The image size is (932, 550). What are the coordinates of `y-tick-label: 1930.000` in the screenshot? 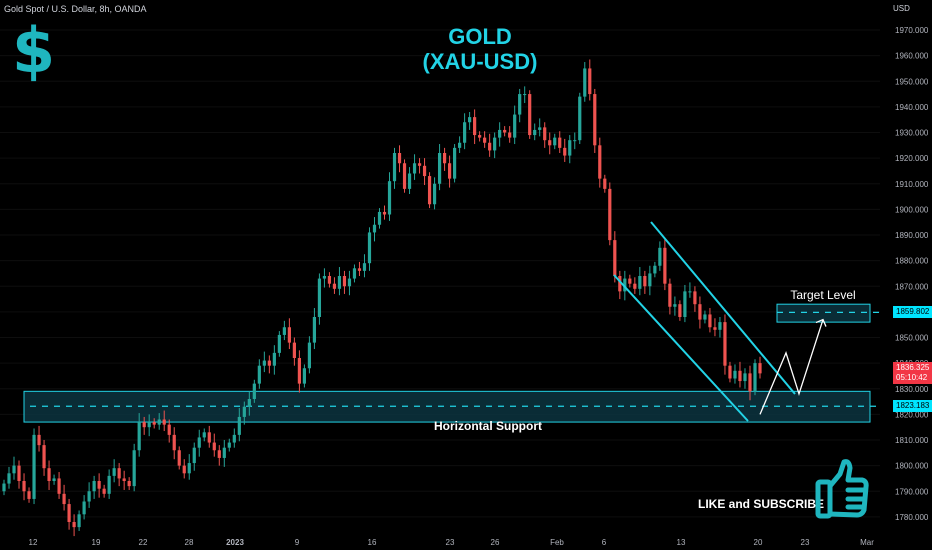 It's located at (912, 133).